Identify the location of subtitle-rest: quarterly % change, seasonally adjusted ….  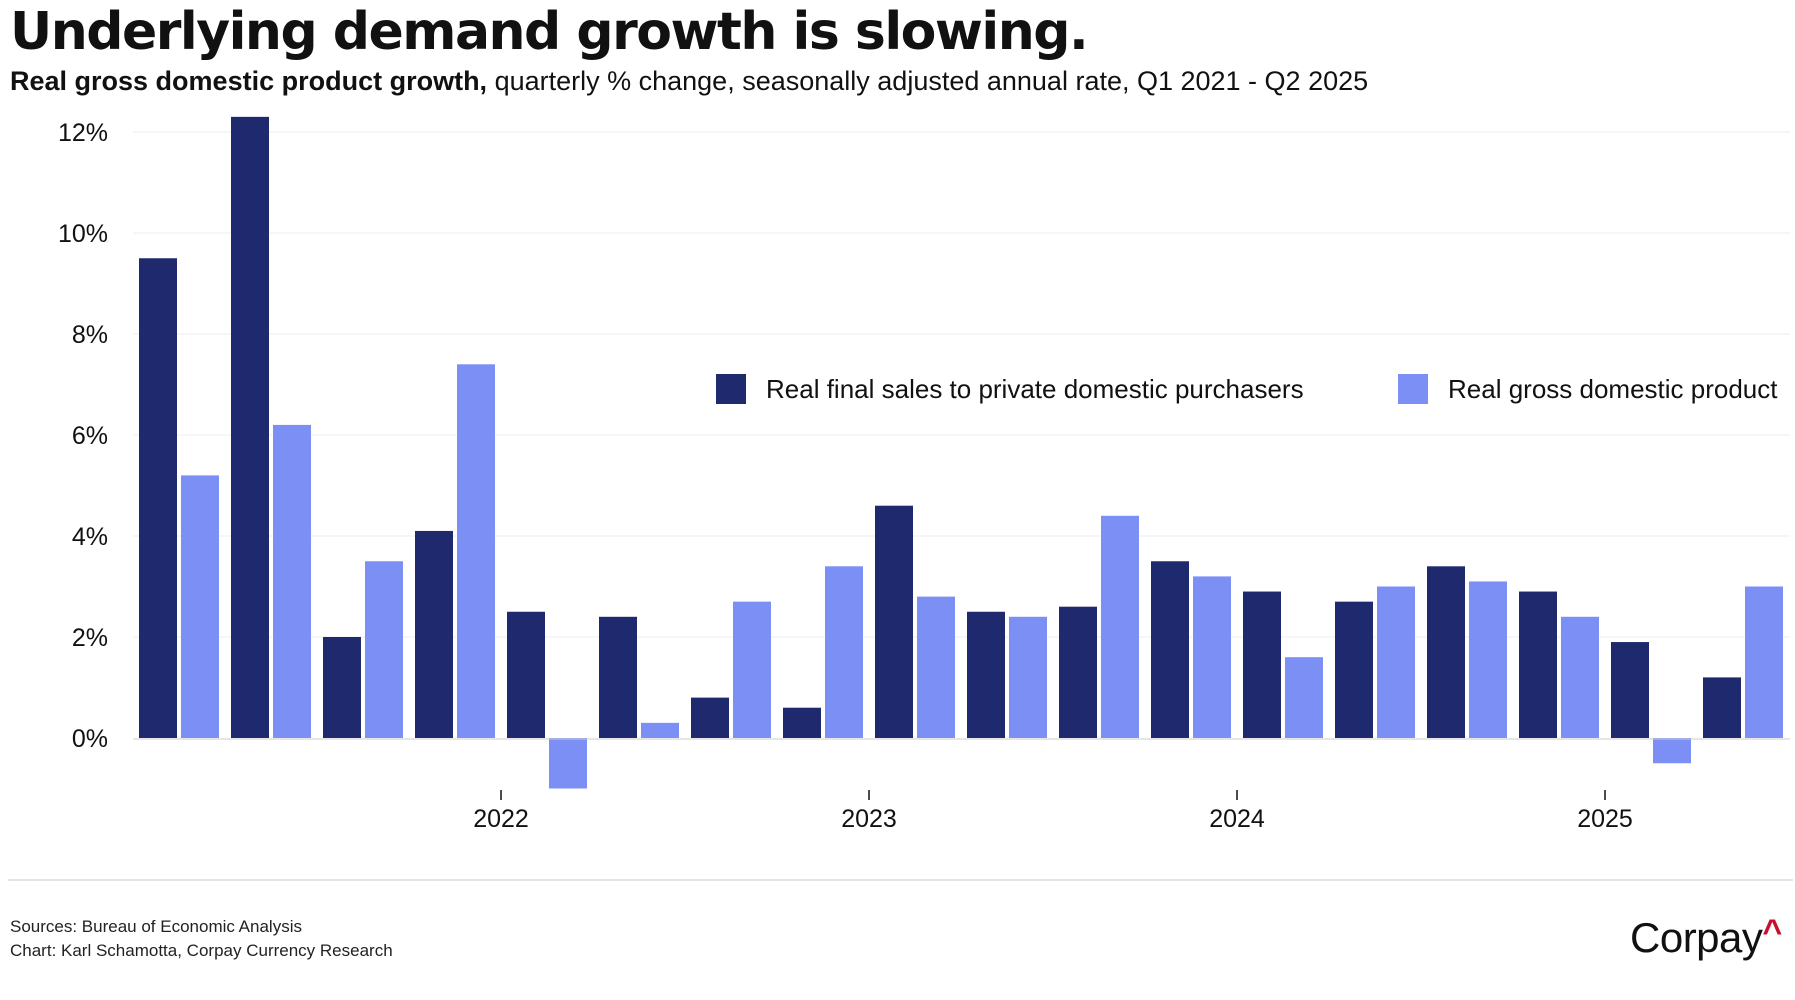
(928, 81).